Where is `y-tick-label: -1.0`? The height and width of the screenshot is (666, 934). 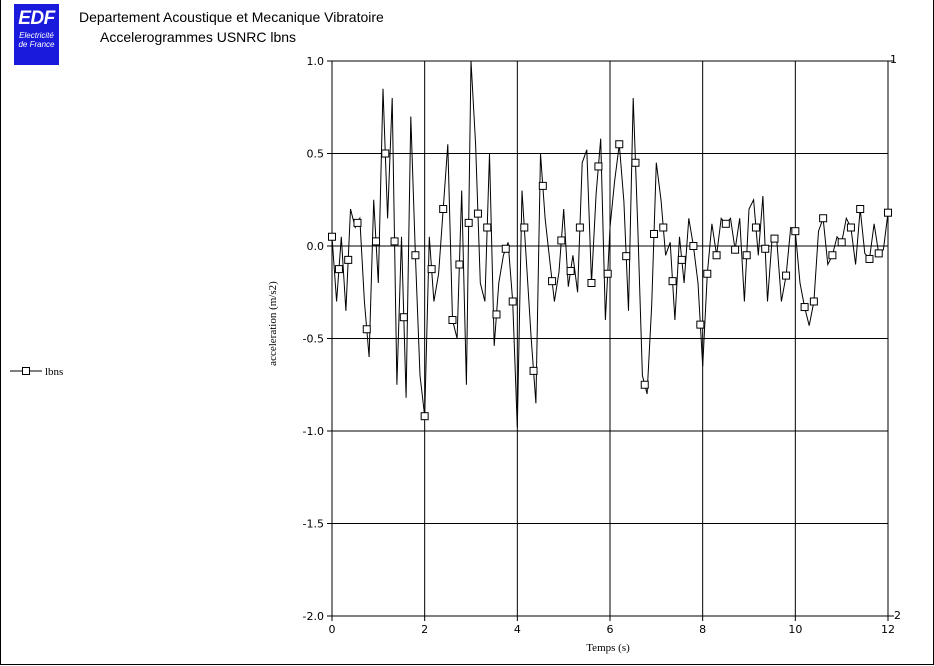
y-tick-label: -1.0 is located at coordinates (313, 431).